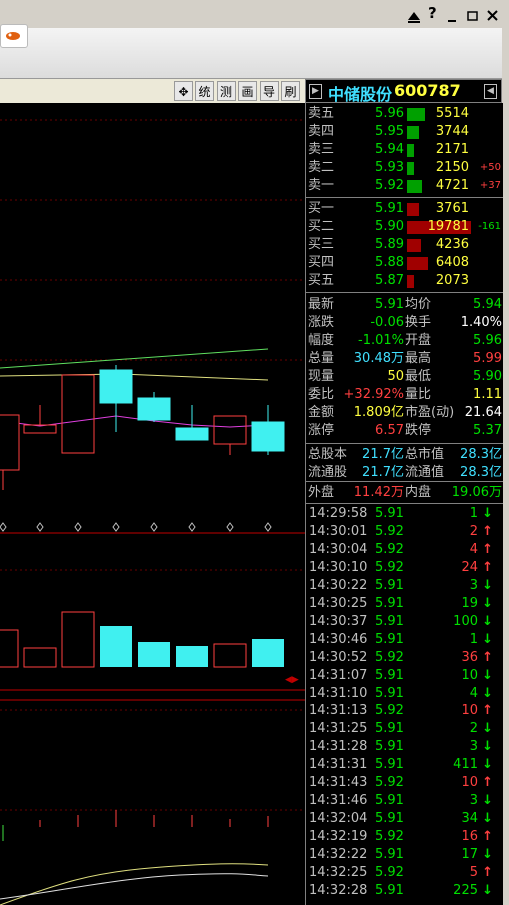  What do you see at coordinates (338, 801) in the screenshot?
I see `tick-time: 14:31:46` at bounding box center [338, 801].